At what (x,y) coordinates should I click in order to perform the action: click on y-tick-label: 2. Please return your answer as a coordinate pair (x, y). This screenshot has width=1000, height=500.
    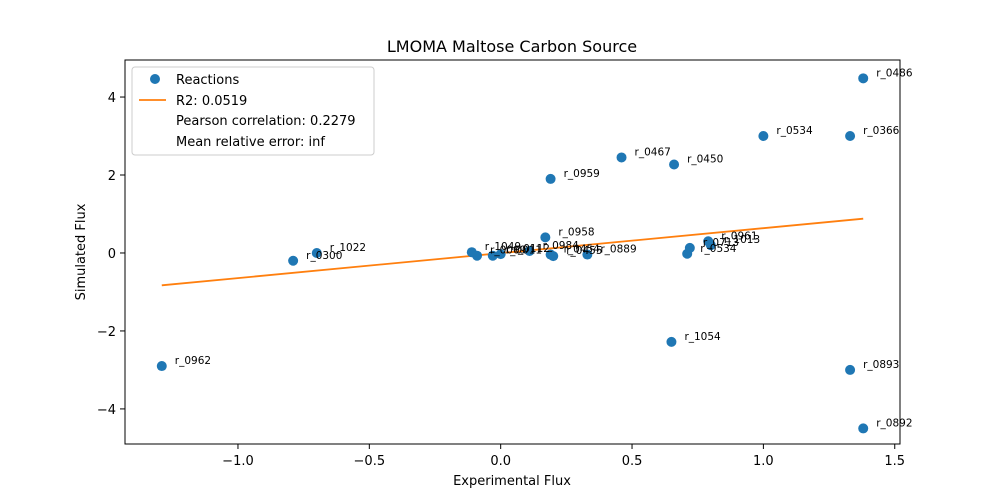
    Looking at the image, I should click on (112, 176).